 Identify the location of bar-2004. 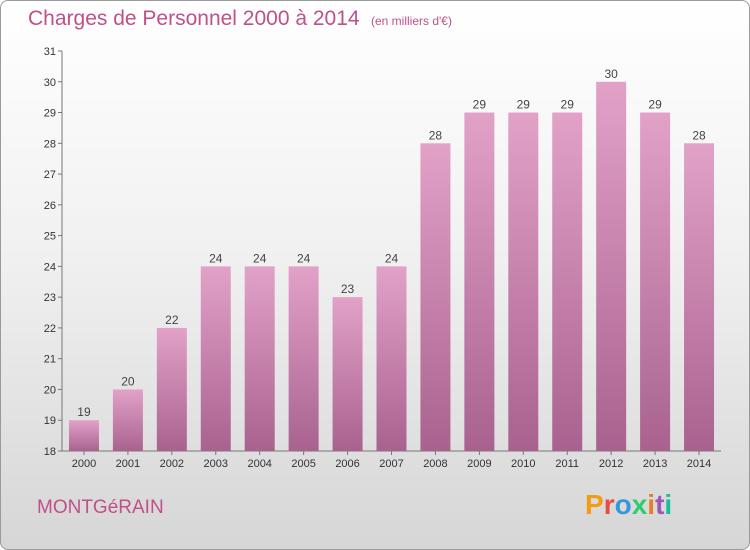
(259, 358).